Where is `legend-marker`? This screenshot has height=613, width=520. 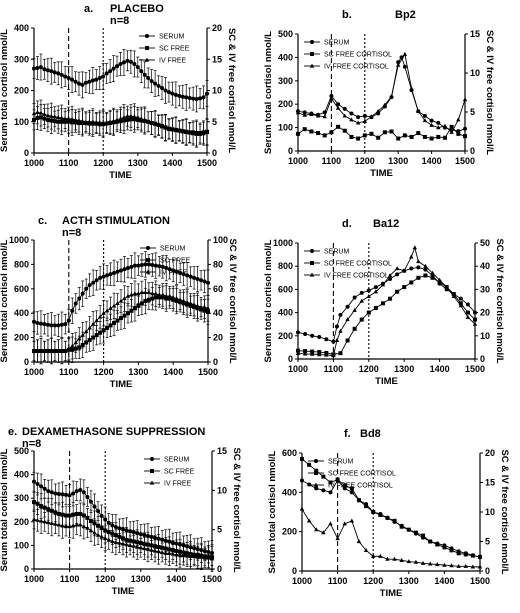 legend-marker is located at coordinates (316, 484).